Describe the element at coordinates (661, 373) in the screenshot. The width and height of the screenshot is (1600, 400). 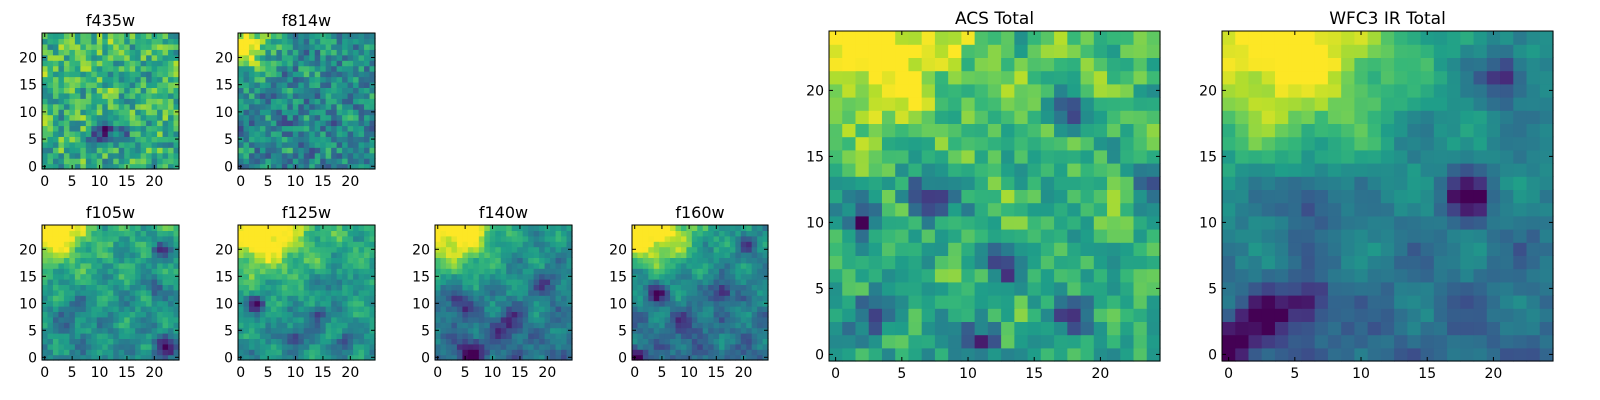
I see `x-tick-label: 5` at that location.